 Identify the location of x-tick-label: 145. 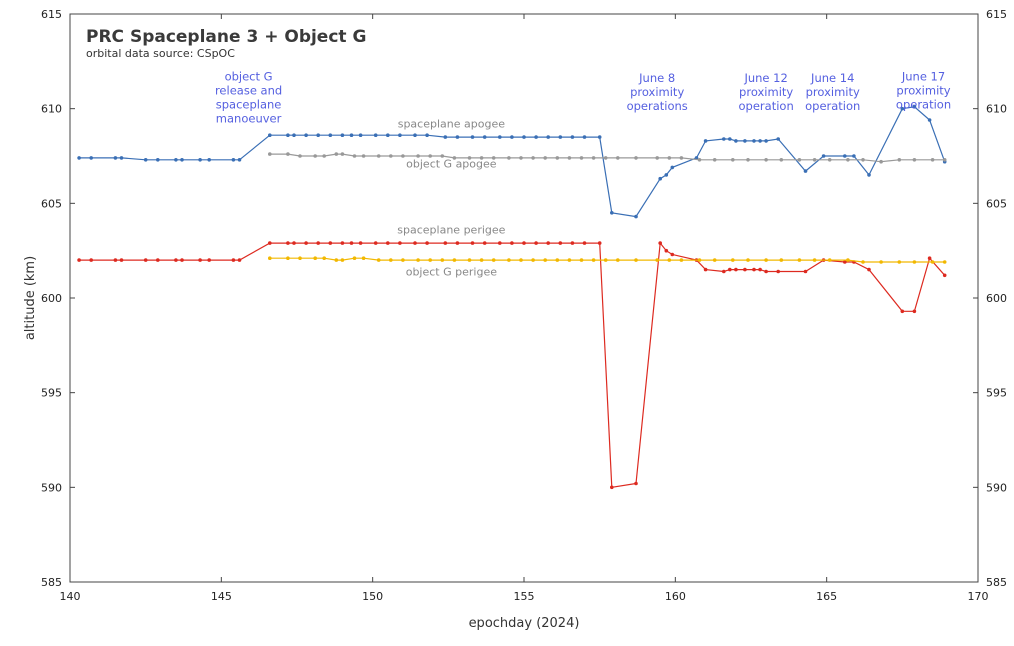
(221, 596).